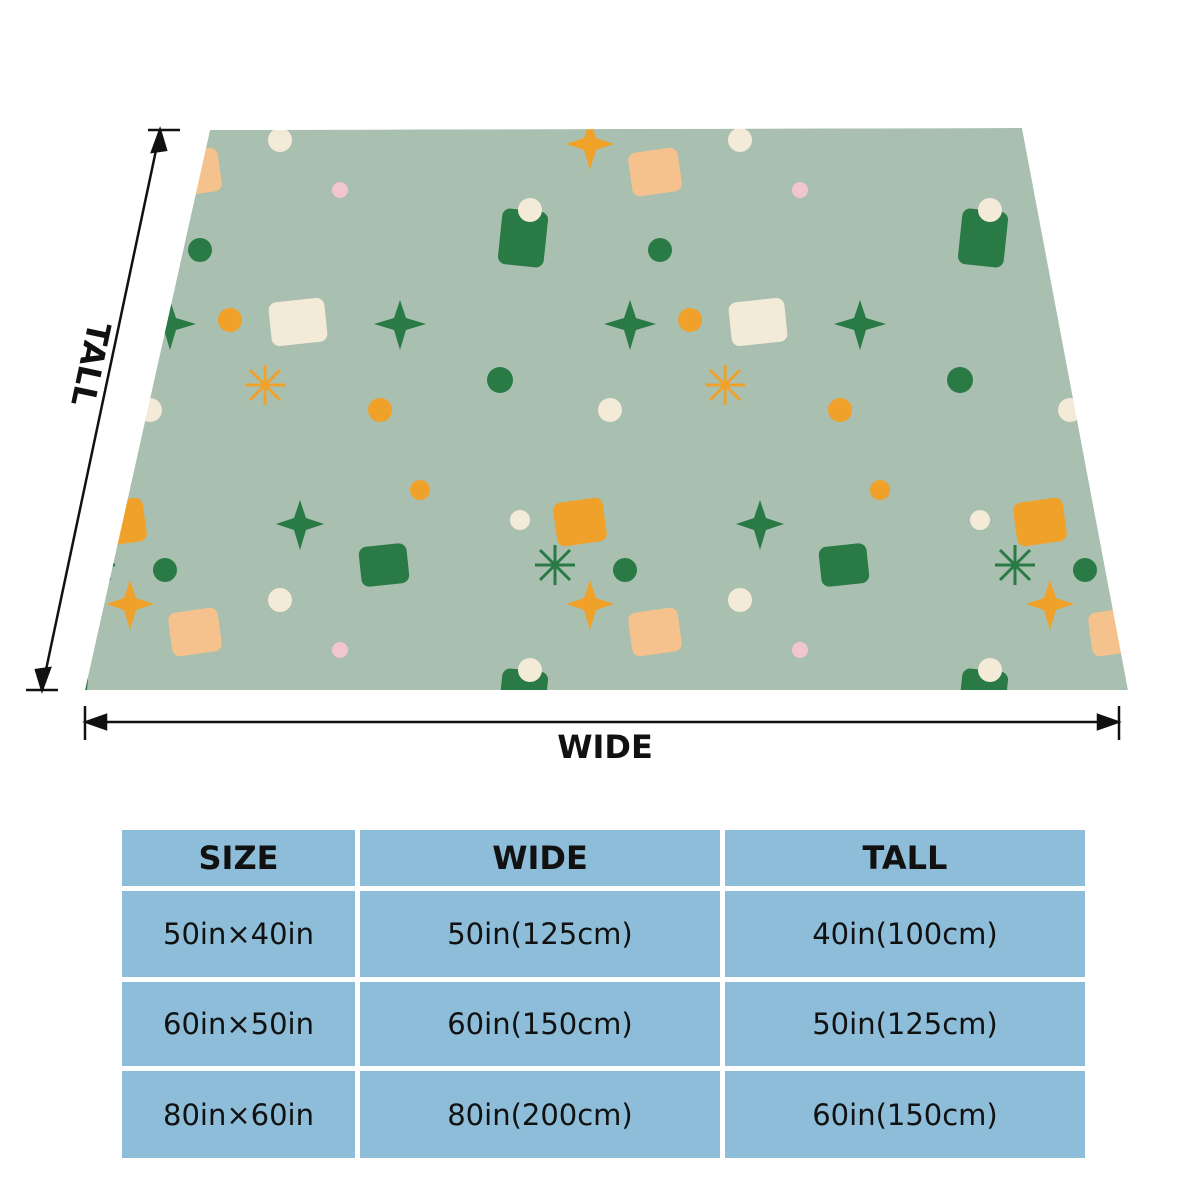 Image resolution: width=1200 pixels, height=1200 pixels. I want to click on wide-label: WIDE, so click(605, 747).